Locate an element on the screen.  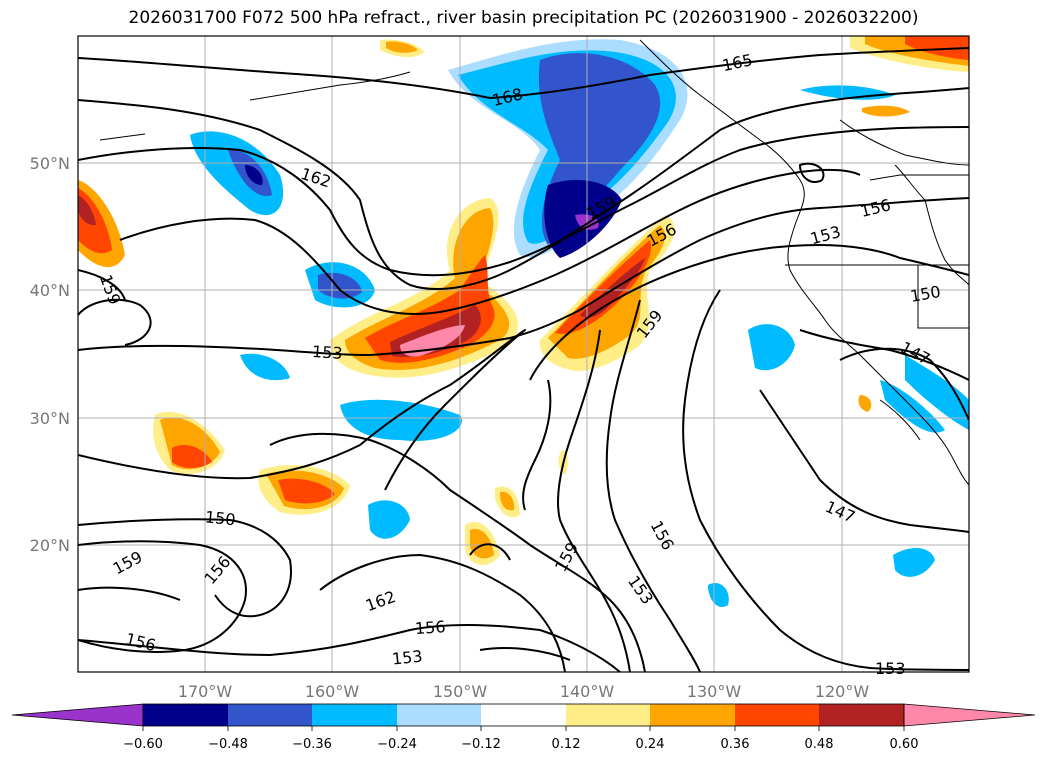
colorbar-tick-label: 0.48 is located at coordinates (819, 744).